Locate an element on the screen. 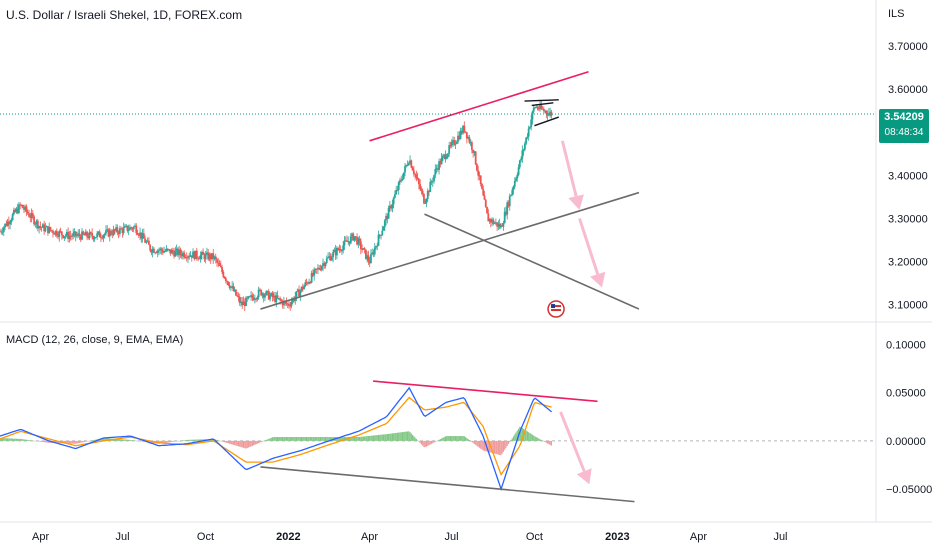 This screenshot has width=932, height=555. time-axis-label: 2023 is located at coordinates (617, 537).